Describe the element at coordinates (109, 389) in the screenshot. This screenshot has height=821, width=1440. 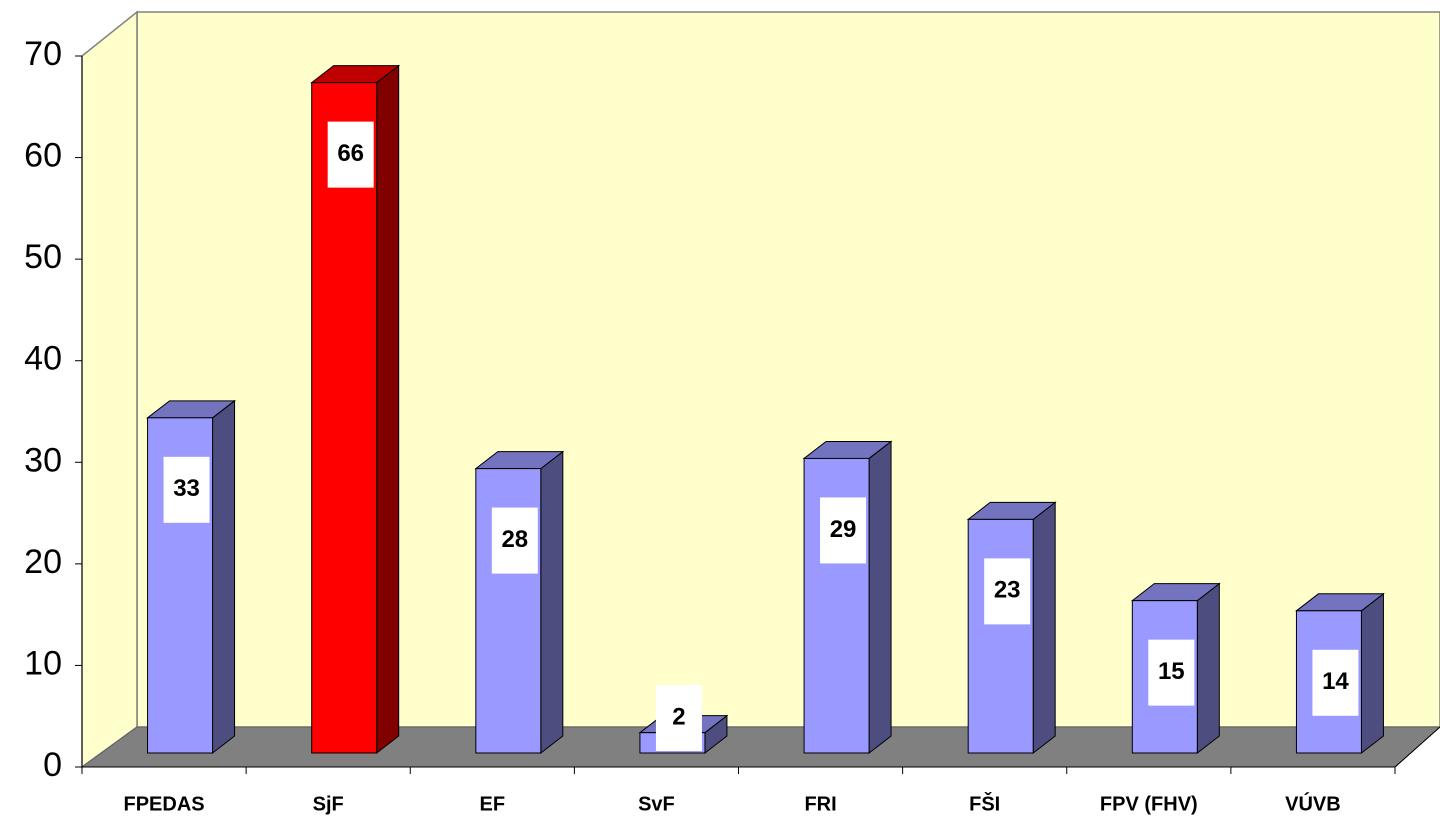
I see `side-wall` at that location.